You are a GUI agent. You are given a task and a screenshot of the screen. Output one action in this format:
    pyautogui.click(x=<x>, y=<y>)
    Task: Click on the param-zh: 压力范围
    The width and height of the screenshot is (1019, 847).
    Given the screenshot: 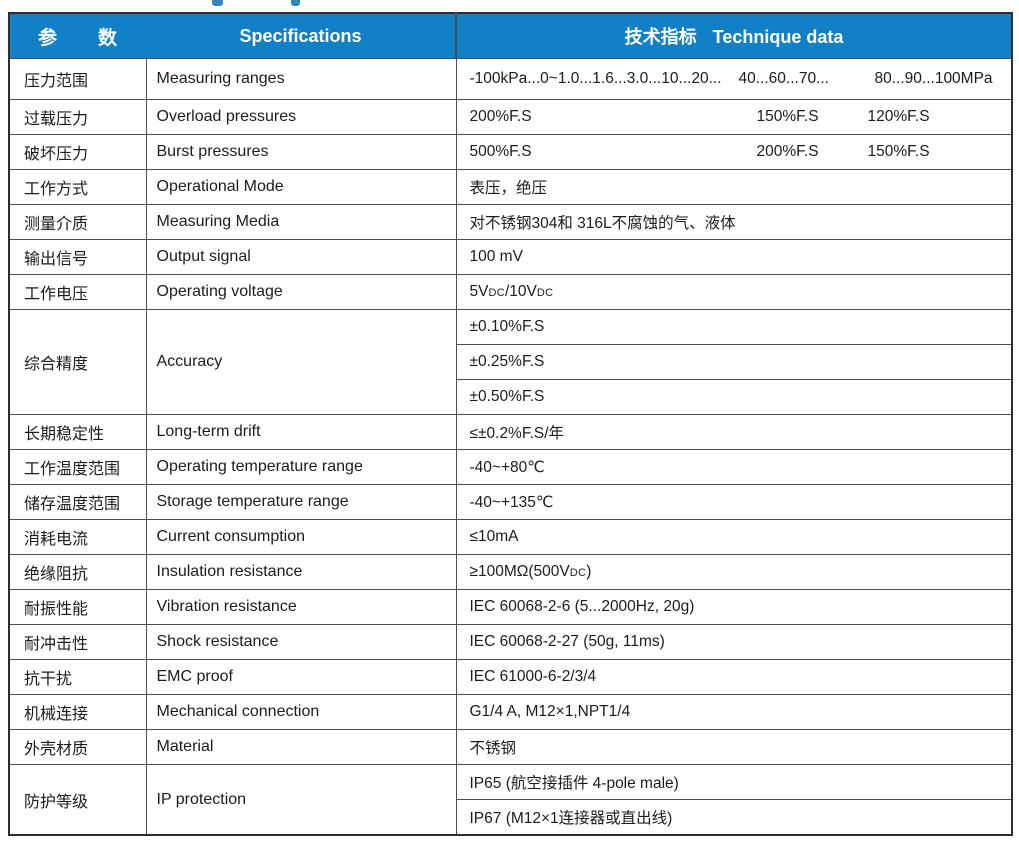 What is the action you would take?
    pyautogui.click(x=77, y=79)
    